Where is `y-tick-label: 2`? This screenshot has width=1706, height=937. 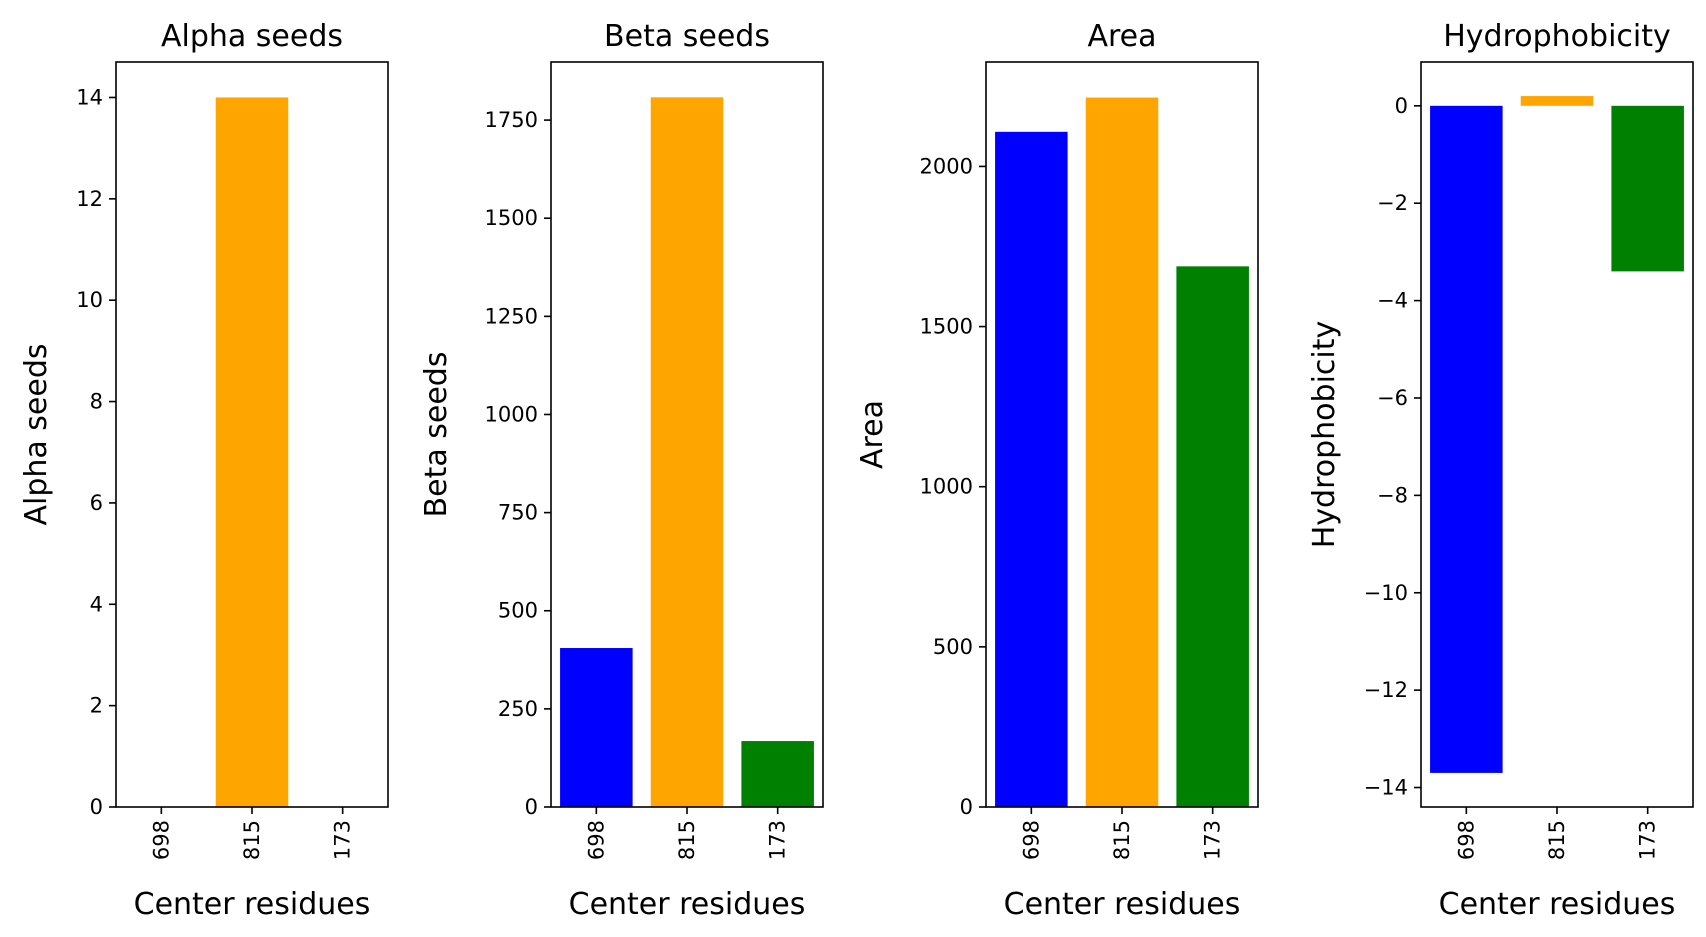
y-tick-label: 2 is located at coordinates (96, 706).